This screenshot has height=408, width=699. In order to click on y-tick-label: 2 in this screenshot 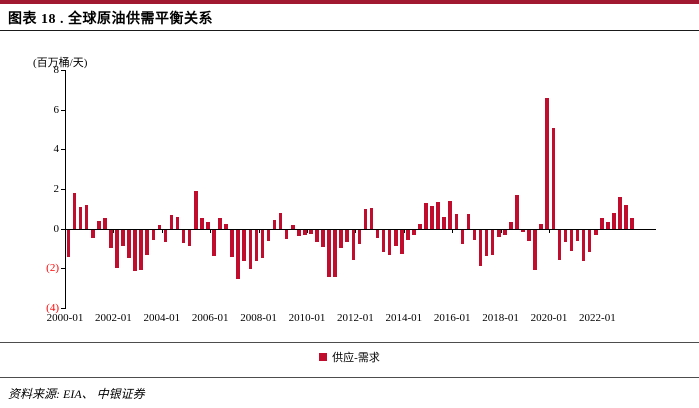, I will do `click(56, 189)`.